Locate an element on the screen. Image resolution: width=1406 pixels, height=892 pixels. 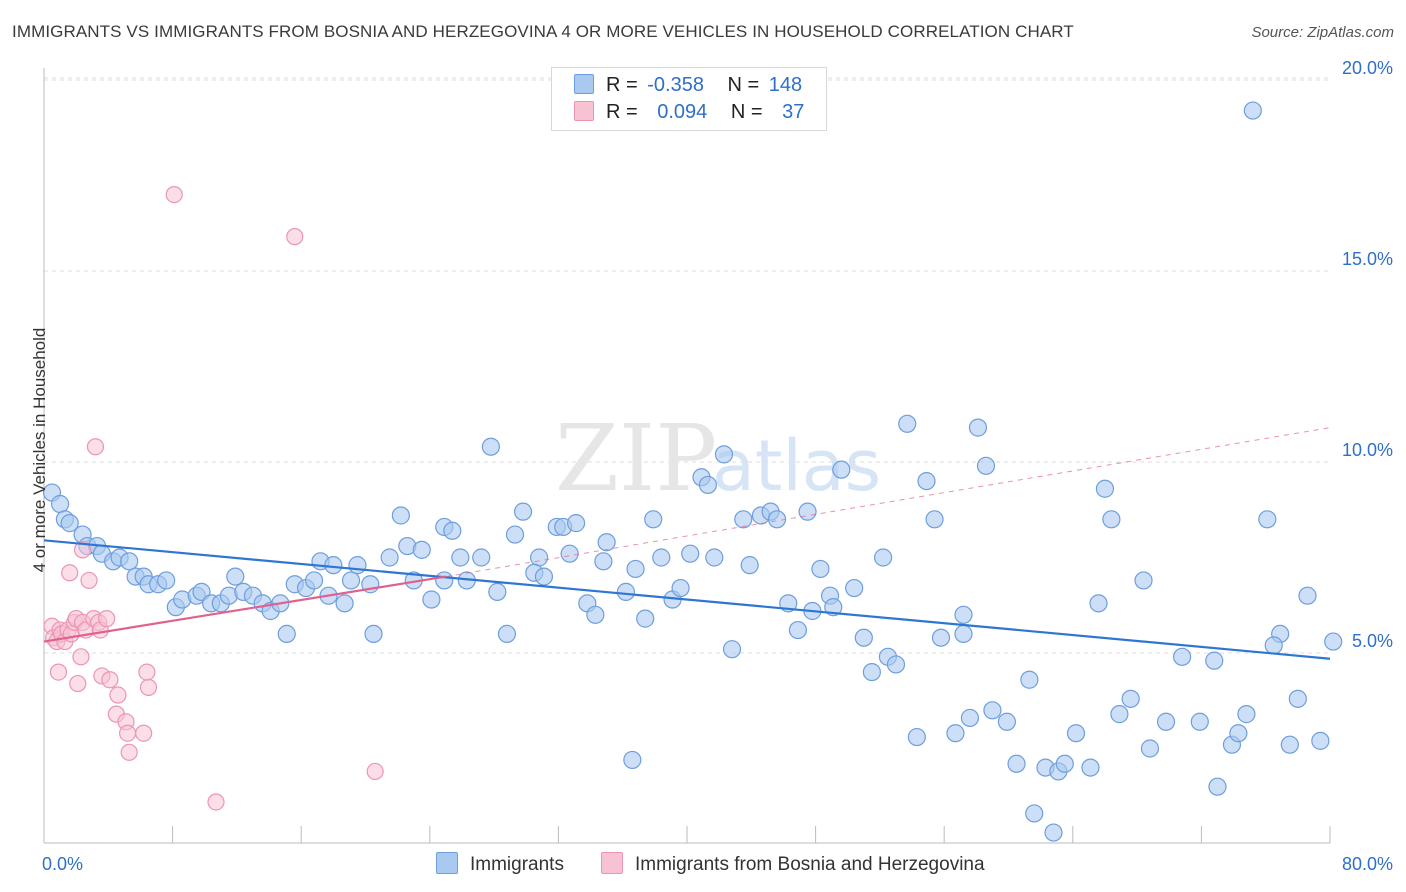
legend-label: Immigrants is located at coordinates (517, 864).